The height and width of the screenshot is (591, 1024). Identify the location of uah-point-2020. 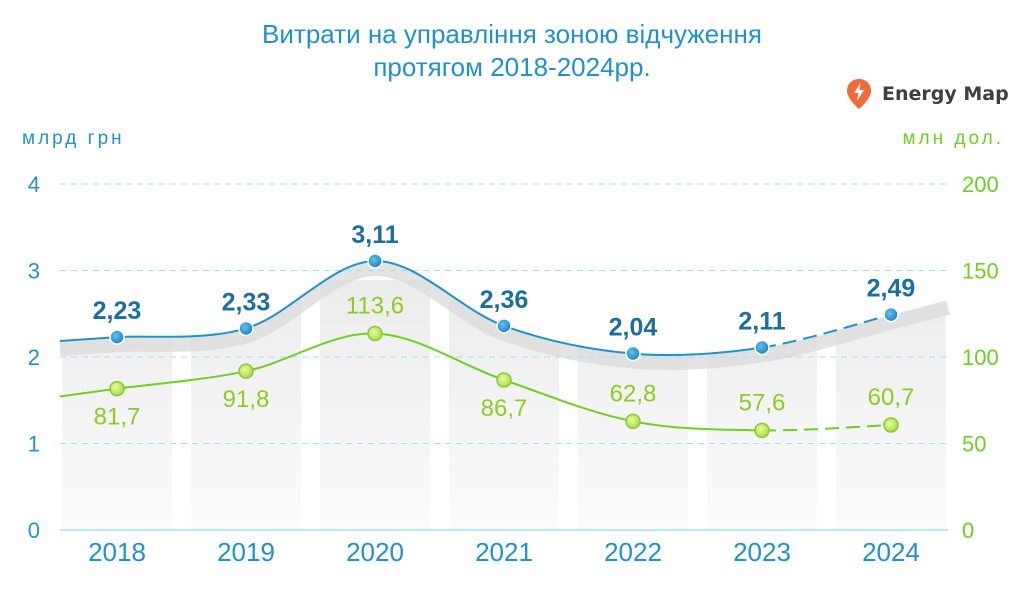
(375, 261).